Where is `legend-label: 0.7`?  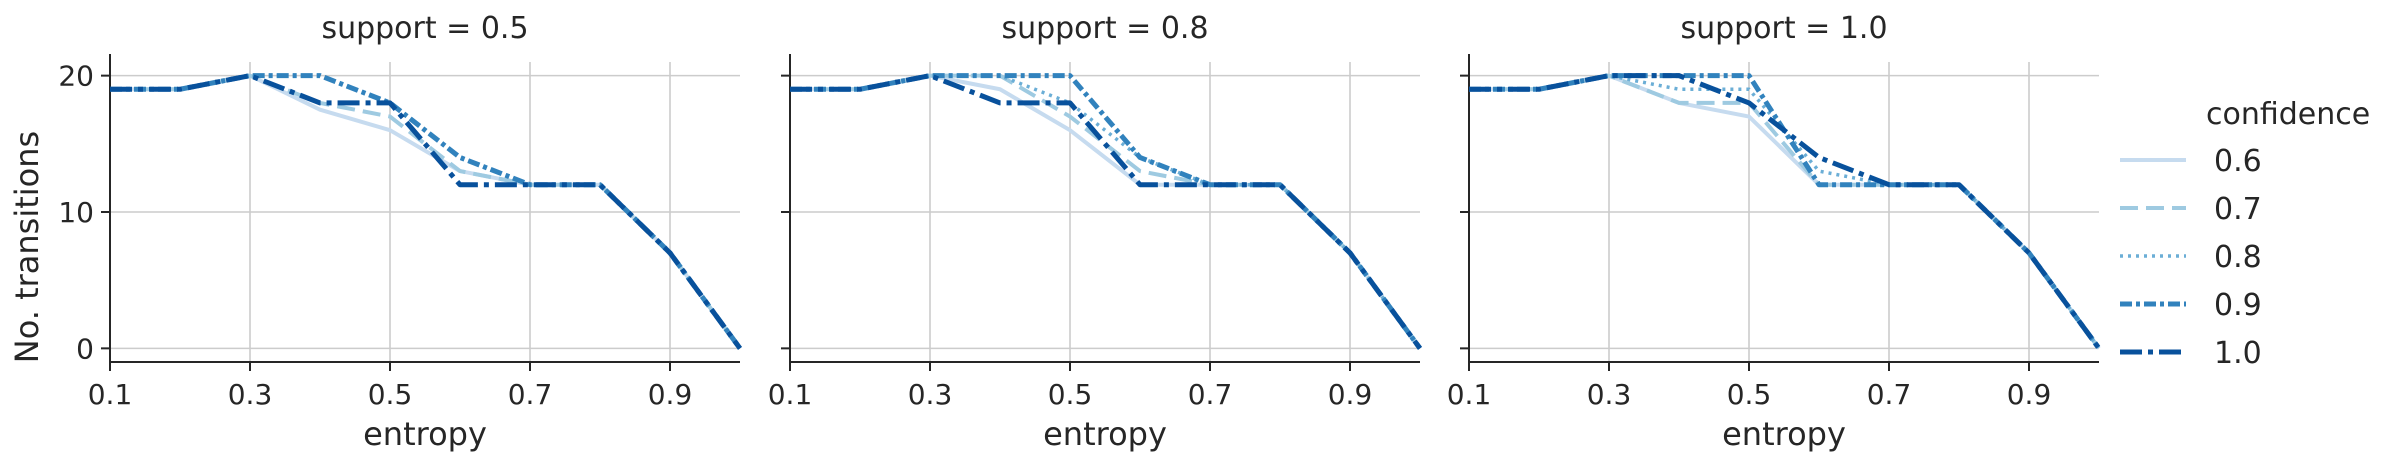 legend-label: 0.7 is located at coordinates (2238, 209).